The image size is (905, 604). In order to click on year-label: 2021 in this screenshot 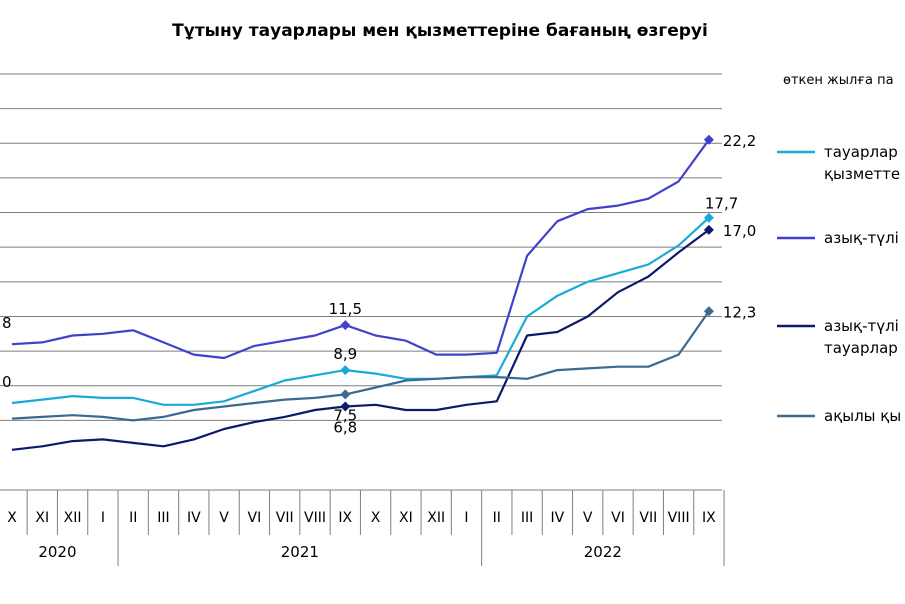, I will do `click(300, 552)`.